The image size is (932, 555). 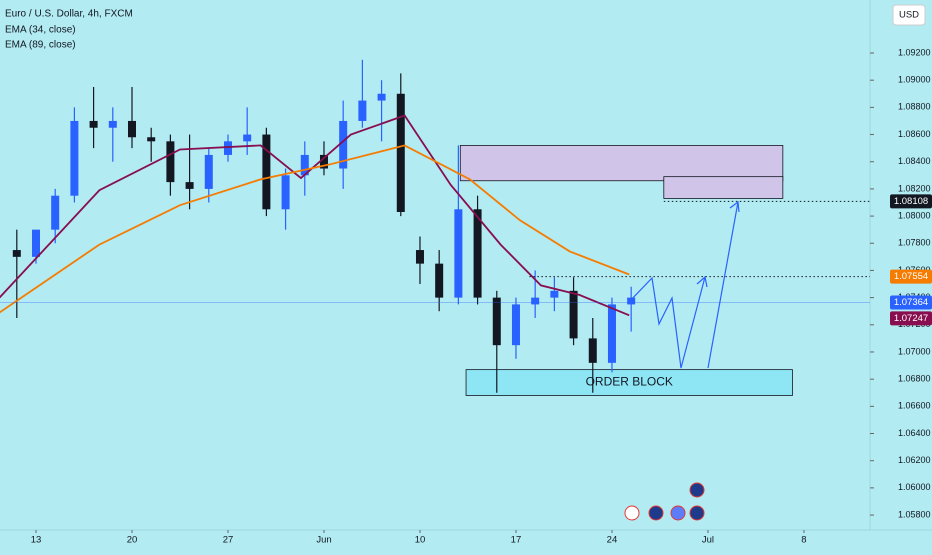 I want to click on chart-title: Euro / U.S. Dollar, 4h, FXCM, so click(x=69, y=14).